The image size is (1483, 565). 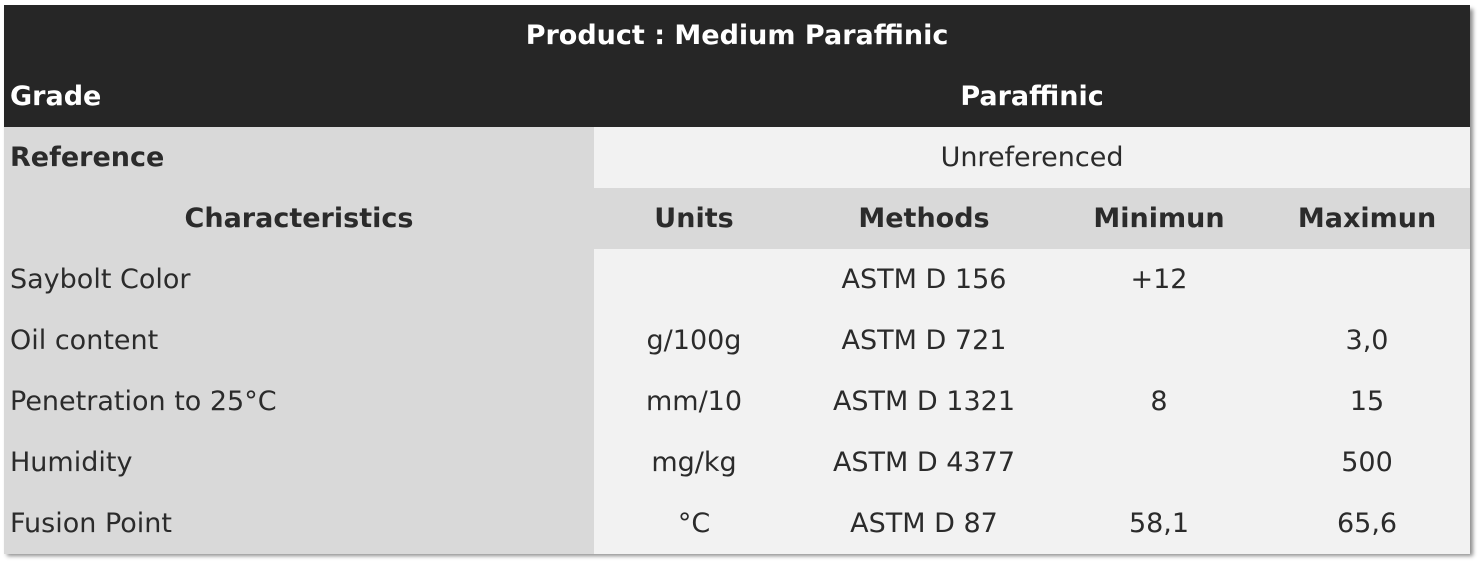 What do you see at coordinates (1367, 279) in the screenshot?
I see `row-max` at bounding box center [1367, 279].